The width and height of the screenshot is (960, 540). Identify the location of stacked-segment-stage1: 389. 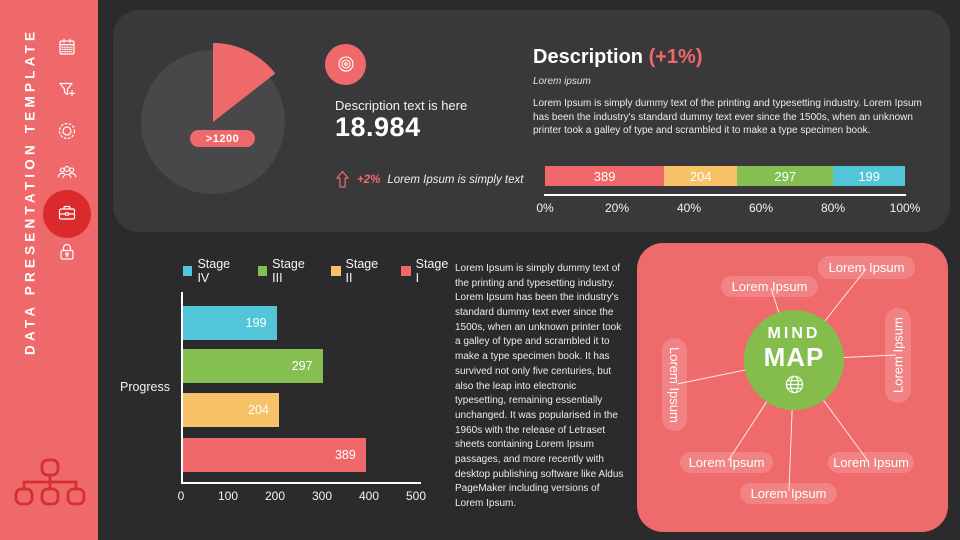
(605, 176).